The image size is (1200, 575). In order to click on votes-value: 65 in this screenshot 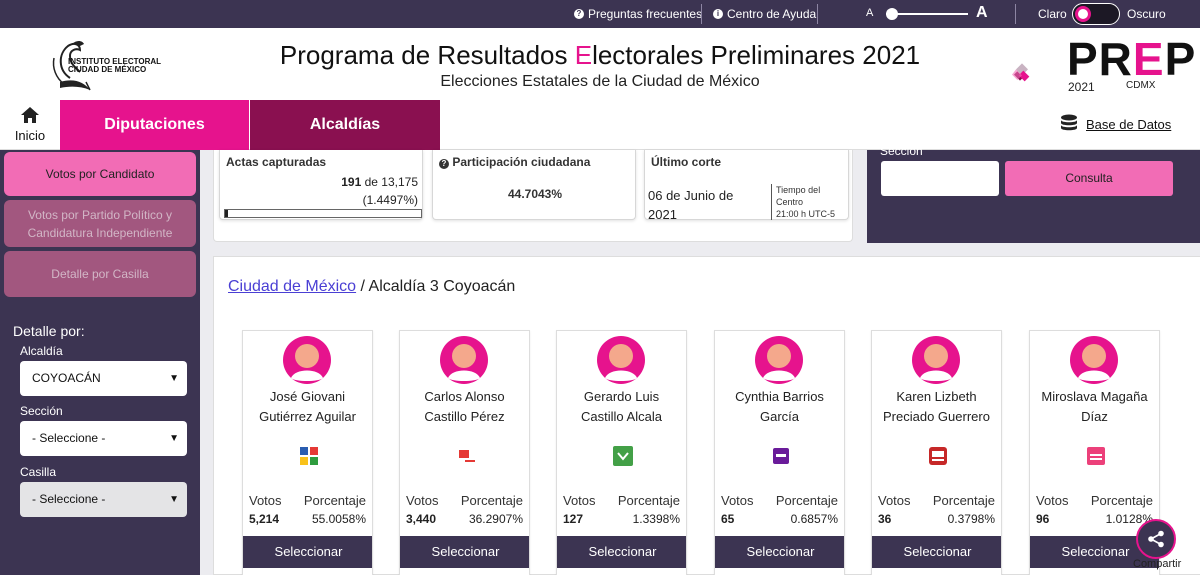, I will do `click(728, 519)`.